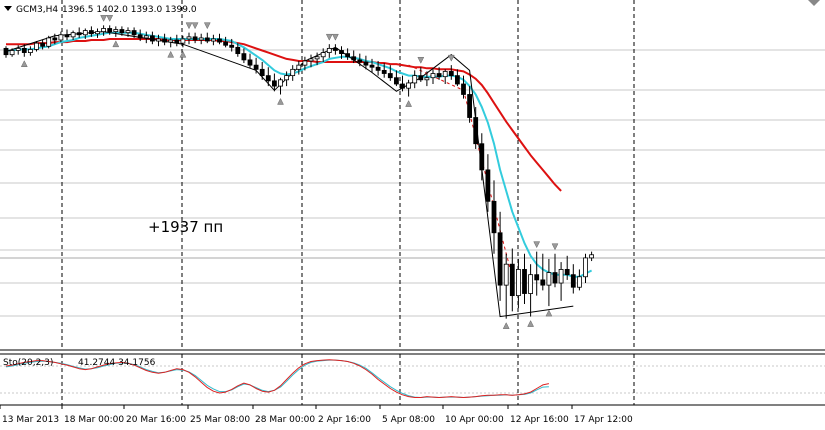 This screenshot has width=825, height=430. What do you see at coordinates (185, 227) in the screenshot?
I see `profit-annotation: +1937 пп` at bounding box center [185, 227].